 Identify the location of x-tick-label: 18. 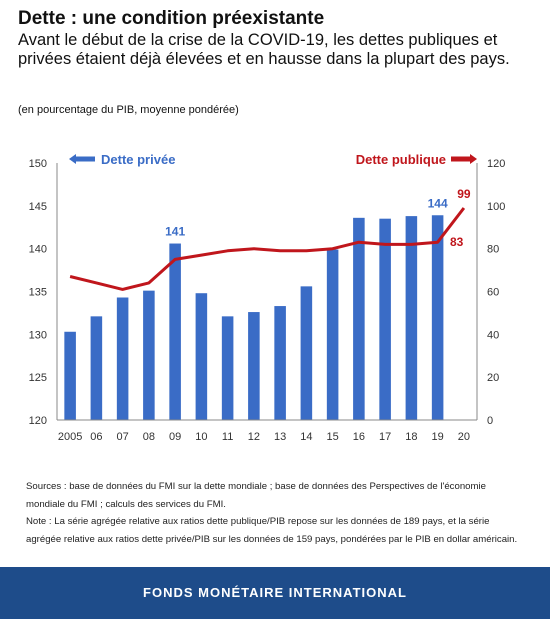
(411, 437).